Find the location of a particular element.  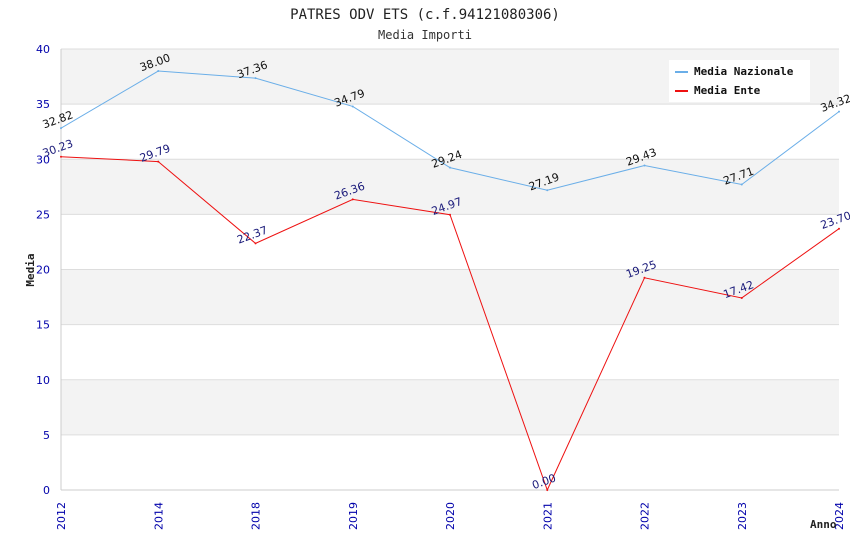

x-tick-label: 2014 is located at coordinates (158, 516).